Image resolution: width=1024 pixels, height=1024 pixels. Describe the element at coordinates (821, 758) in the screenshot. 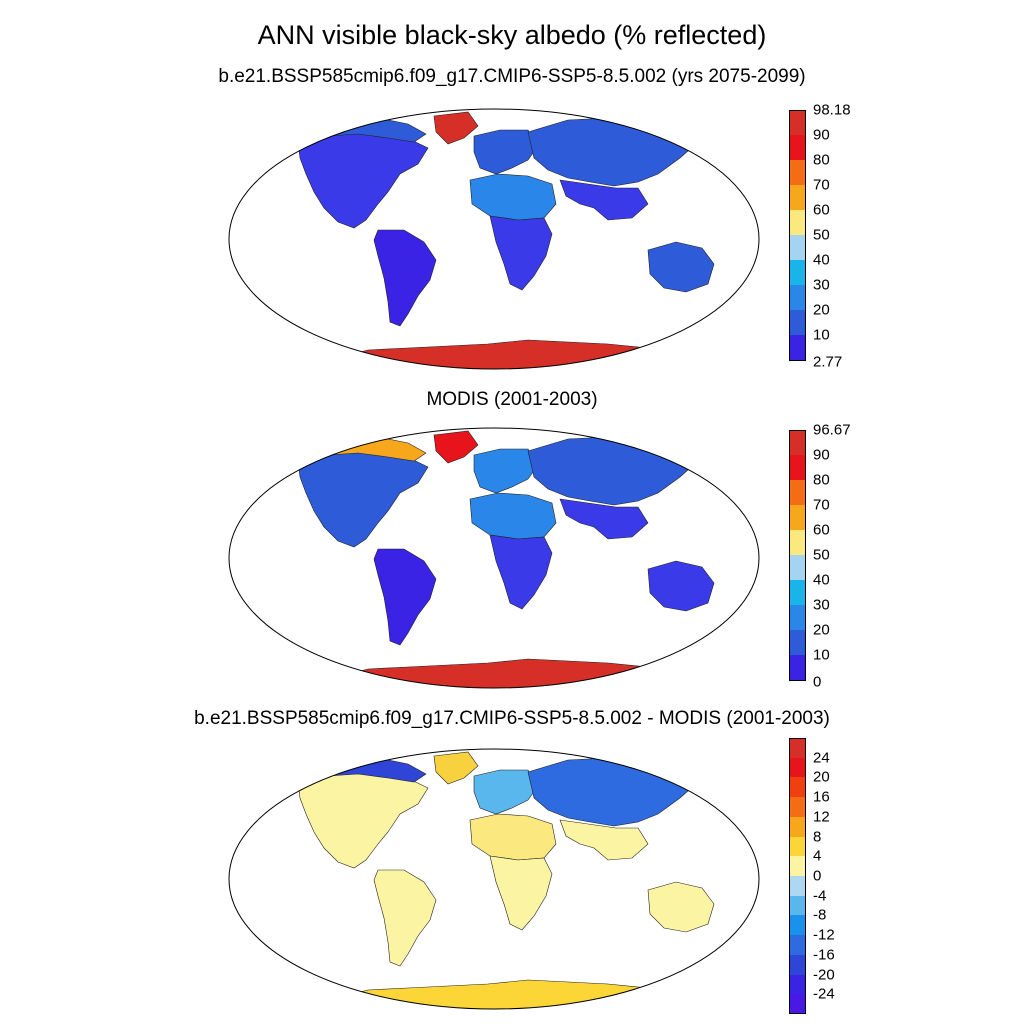

I see `colorbar-label: 24` at that location.